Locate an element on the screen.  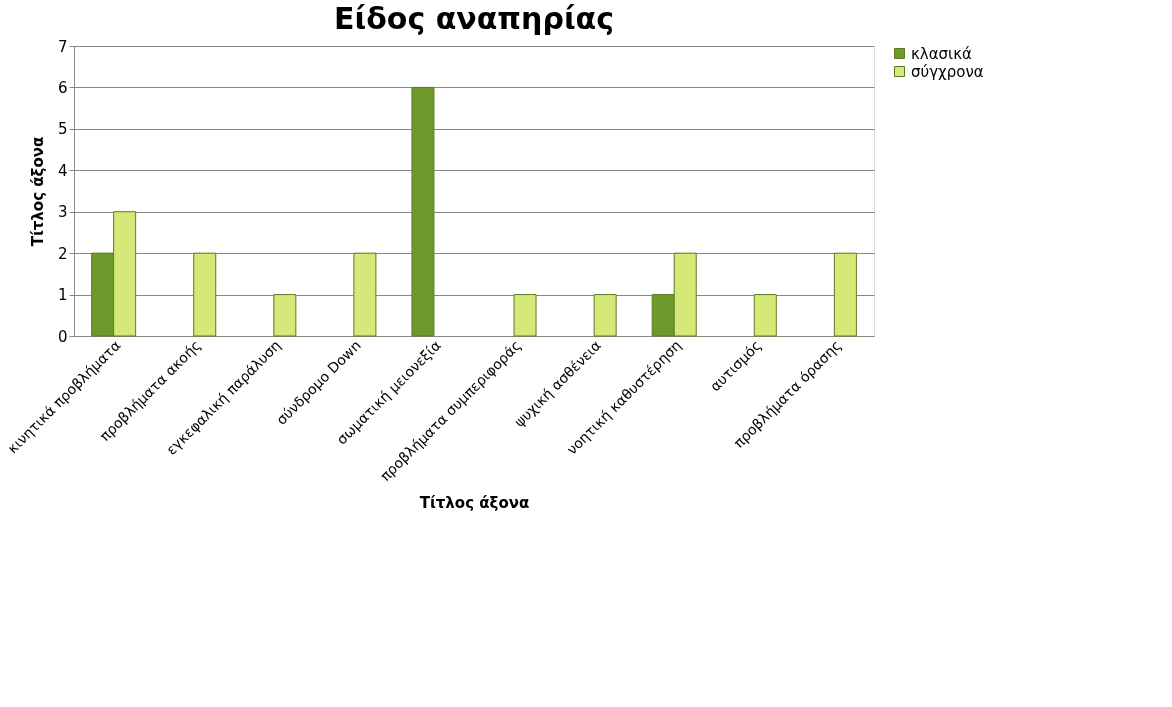
y-tick-label: 1 is located at coordinates (62, 295).